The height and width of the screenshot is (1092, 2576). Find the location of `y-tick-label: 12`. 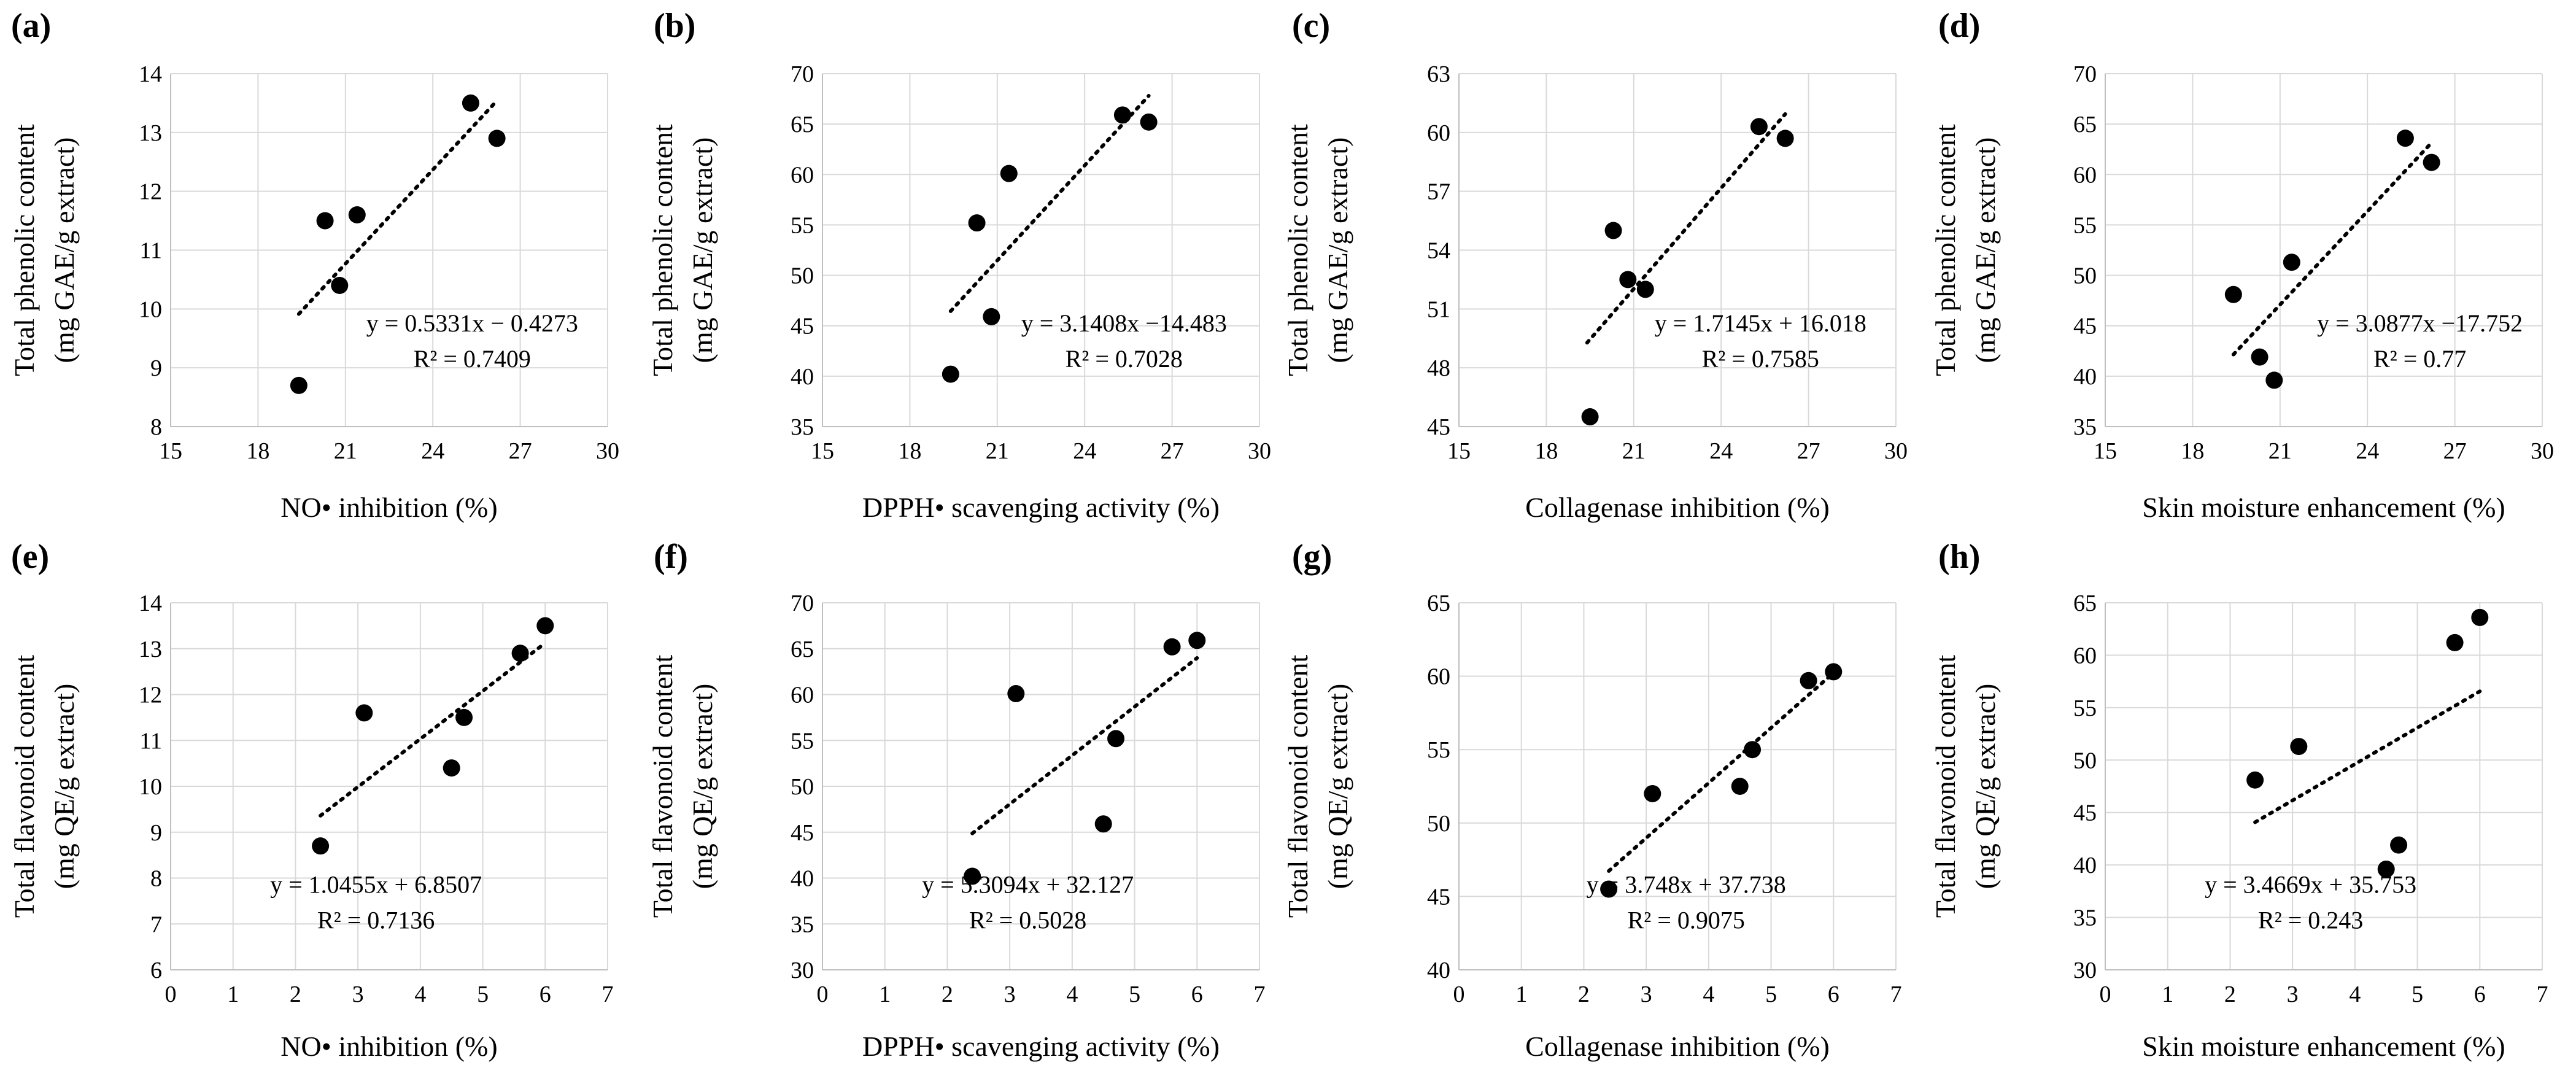

y-tick-label: 12 is located at coordinates (150, 695).